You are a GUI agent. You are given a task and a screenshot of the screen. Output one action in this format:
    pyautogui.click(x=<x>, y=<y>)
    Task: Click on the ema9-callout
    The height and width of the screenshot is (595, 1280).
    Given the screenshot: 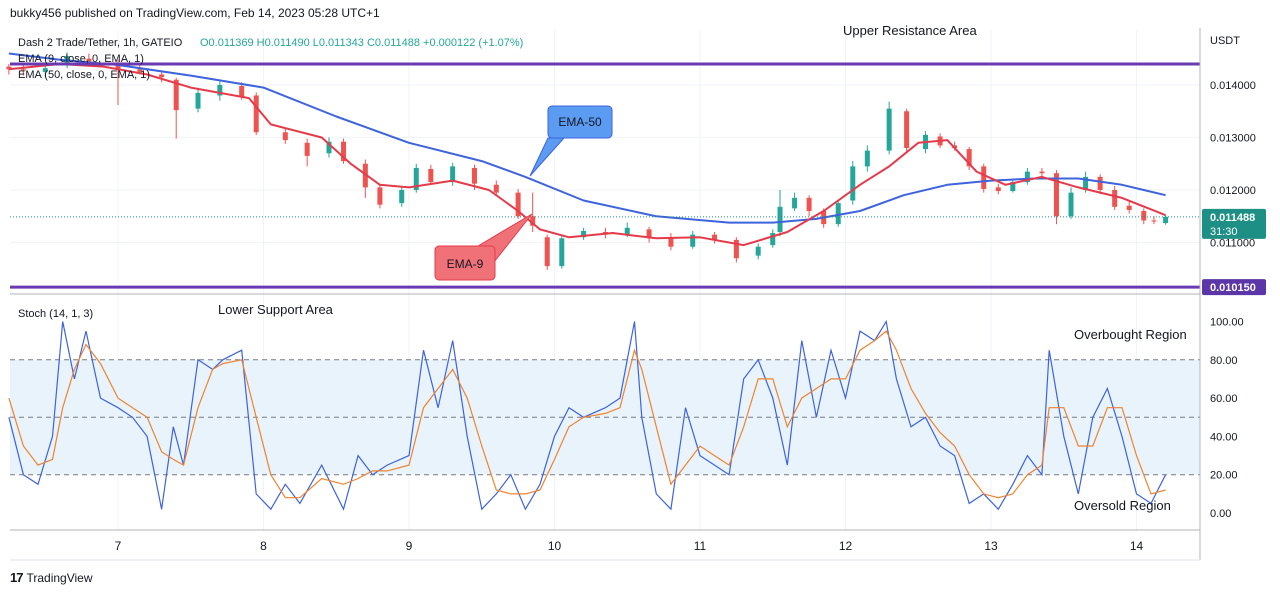 What is the action you would take?
    pyautogui.click(x=465, y=263)
    